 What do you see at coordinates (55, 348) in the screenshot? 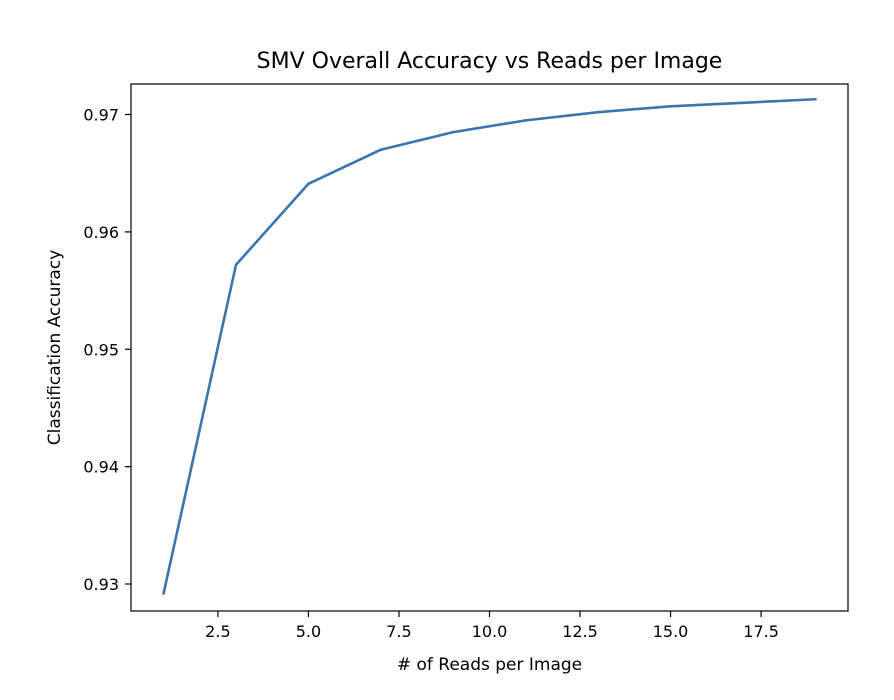
I see `y-axis-label: Classification Accuracy` at bounding box center [55, 348].